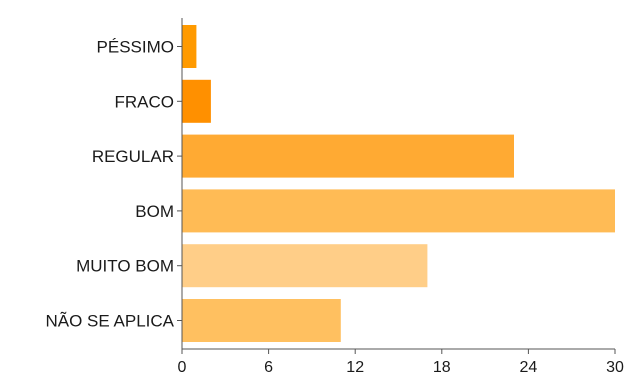  I want to click on category-label-2: REGULAR, so click(133, 156).